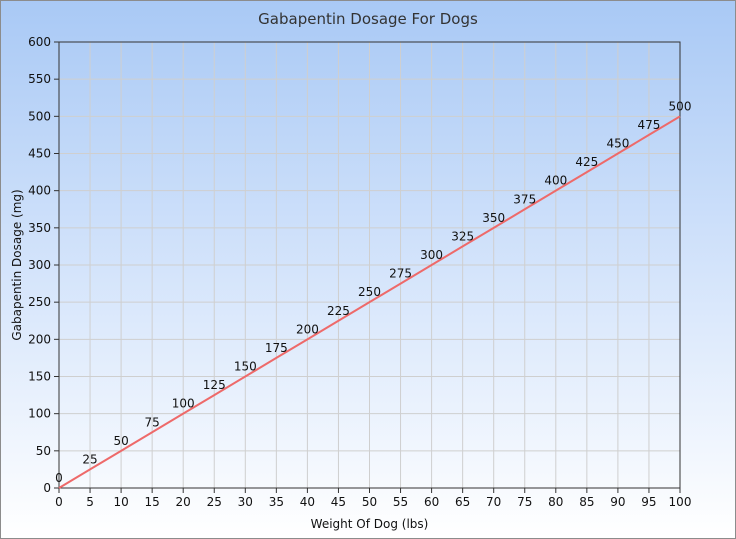 This screenshot has height=539, width=736. What do you see at coordinates (183, 404) in the screenshot?
I see `data-label: 100` at bounding box center [183, 404].